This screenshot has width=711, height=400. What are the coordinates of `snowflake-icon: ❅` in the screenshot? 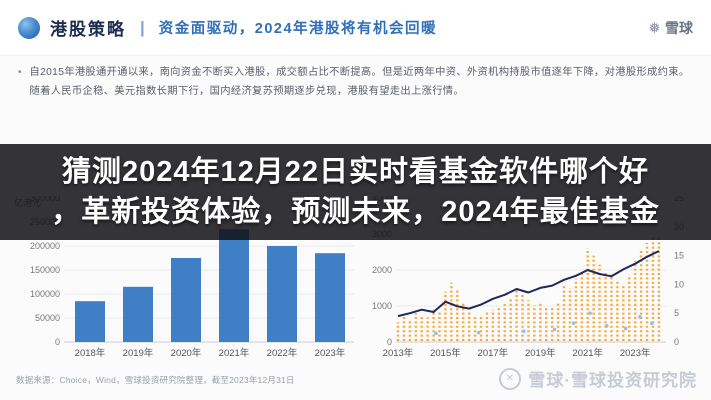 It's located at (654, 28).